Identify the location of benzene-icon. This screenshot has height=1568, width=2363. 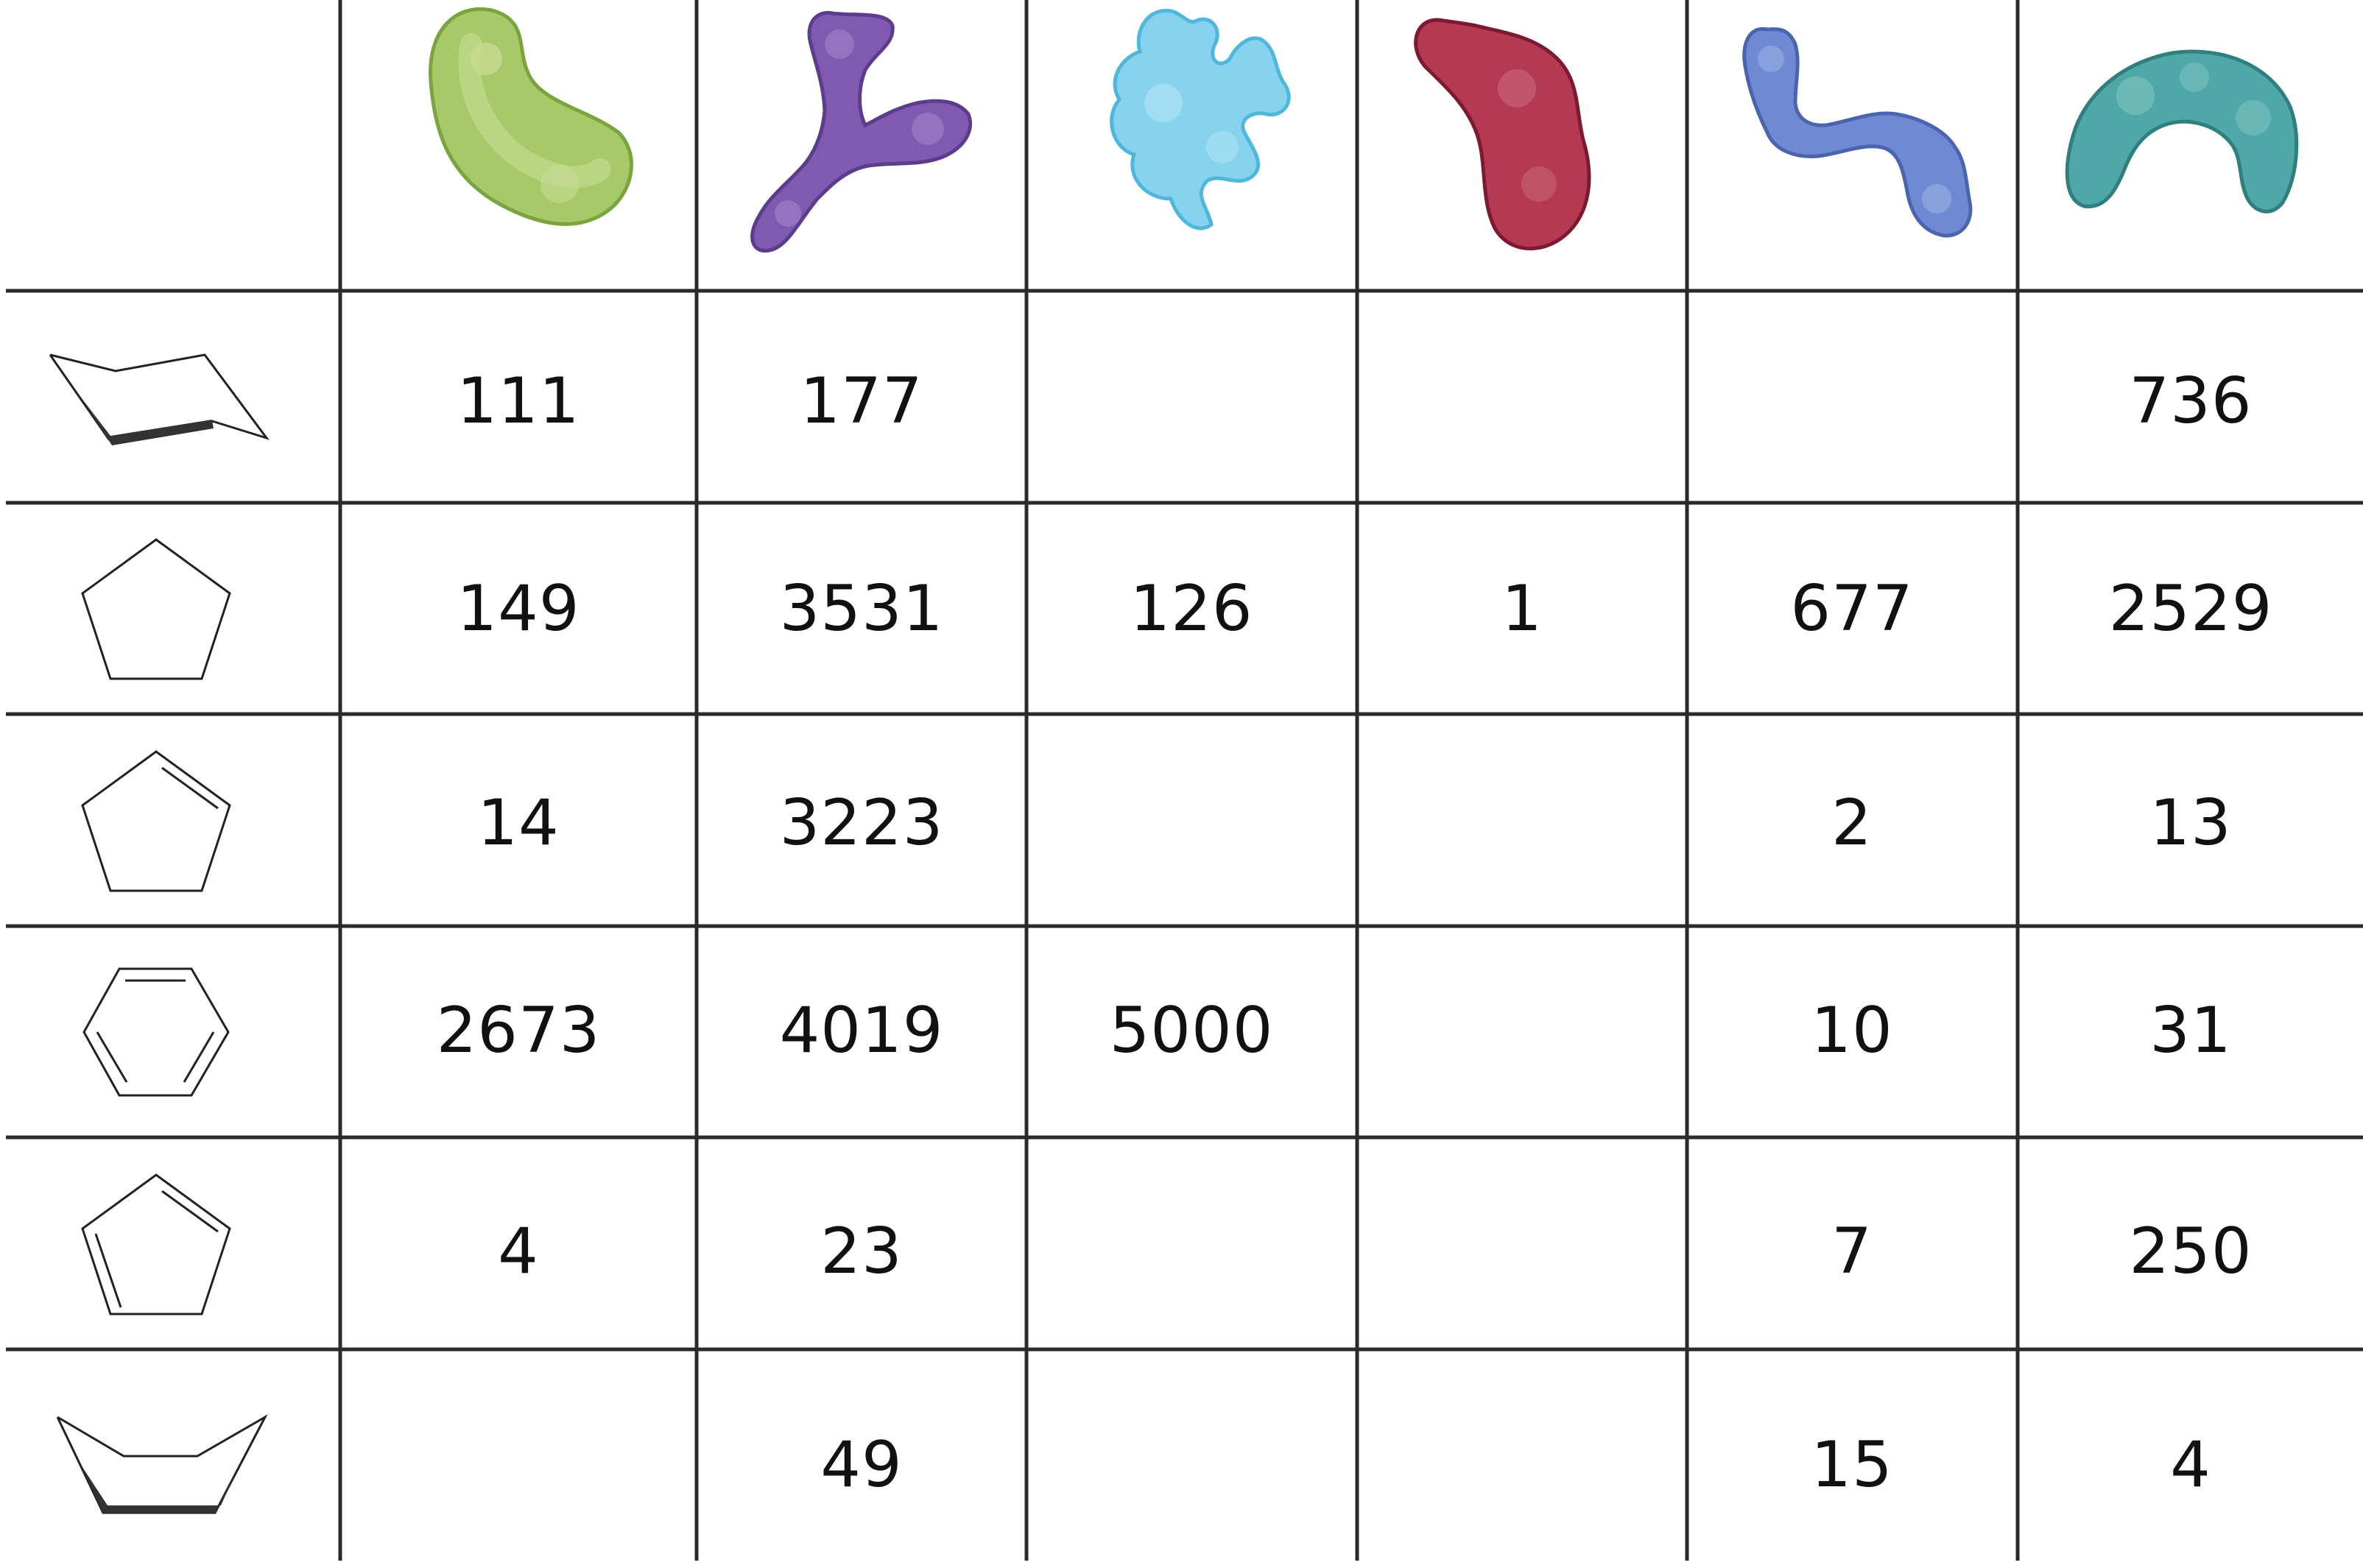
(156, 1032).